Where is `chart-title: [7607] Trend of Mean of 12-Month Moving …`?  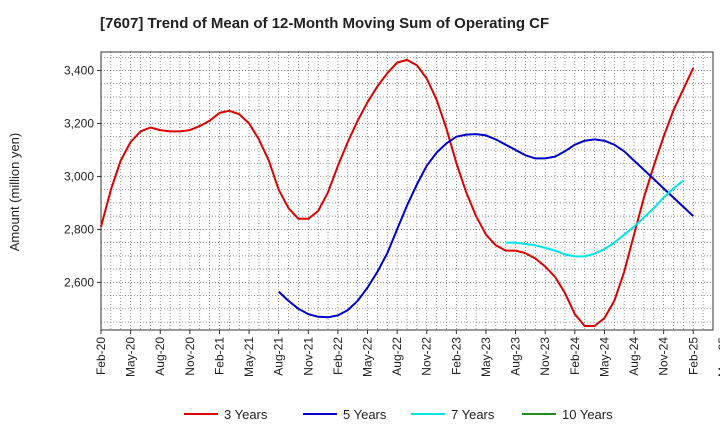
chart-title: [7607] Trend of Mean of 12-Month Moving … is located at coordinates (324, 23).